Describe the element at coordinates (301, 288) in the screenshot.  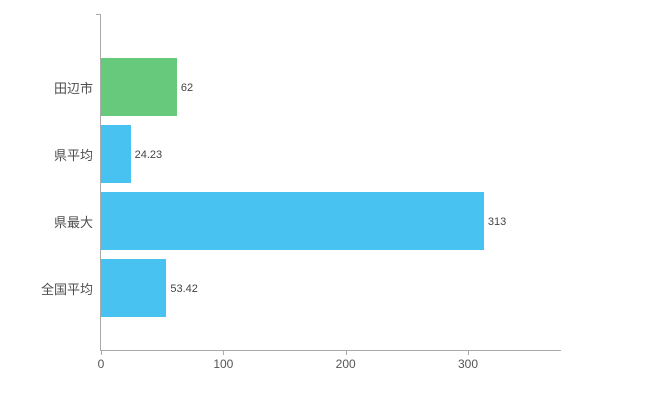
I see `chart-row: 全国平均 53.42` at that location.